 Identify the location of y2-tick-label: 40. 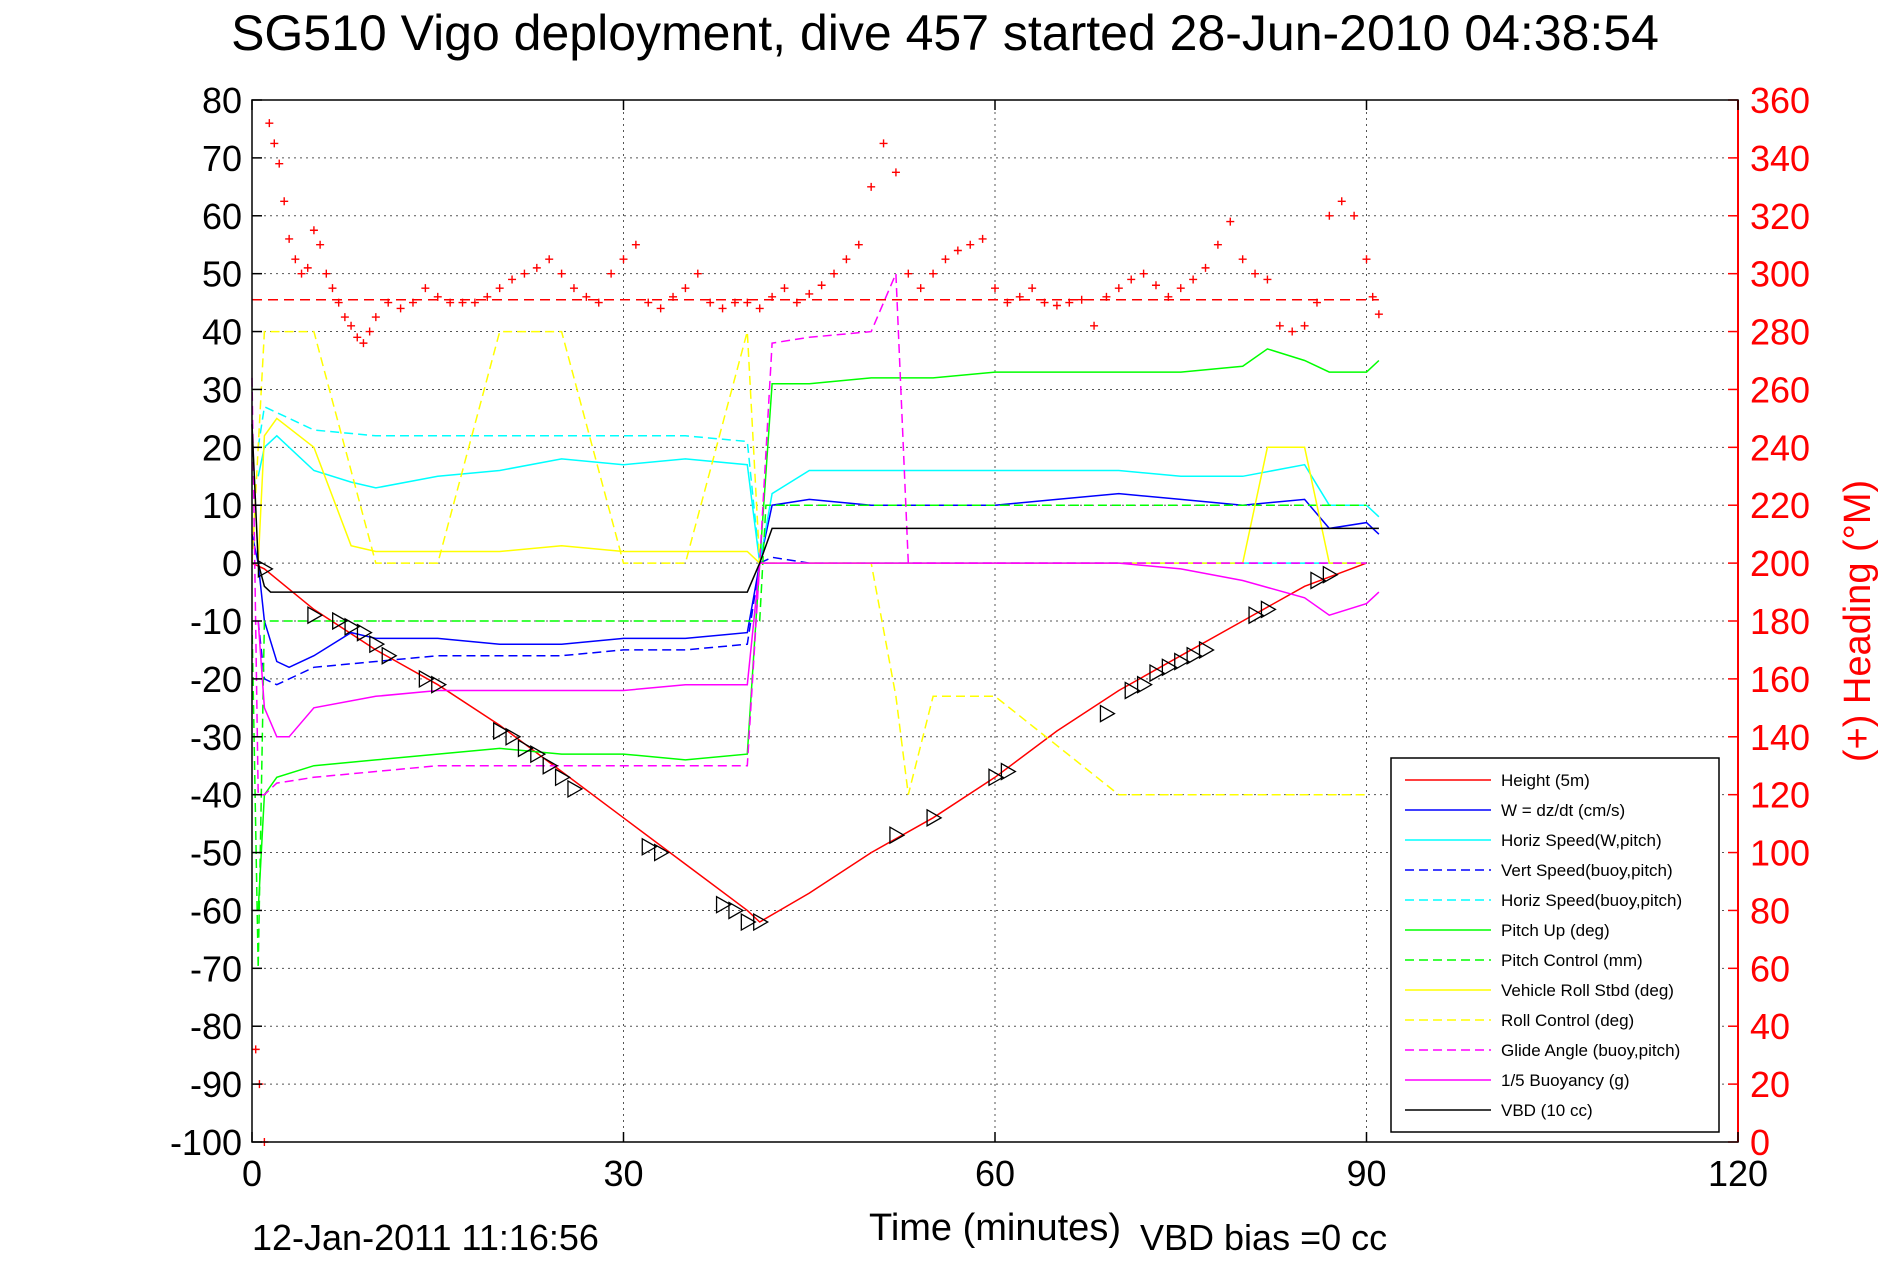
(1770, 1026).